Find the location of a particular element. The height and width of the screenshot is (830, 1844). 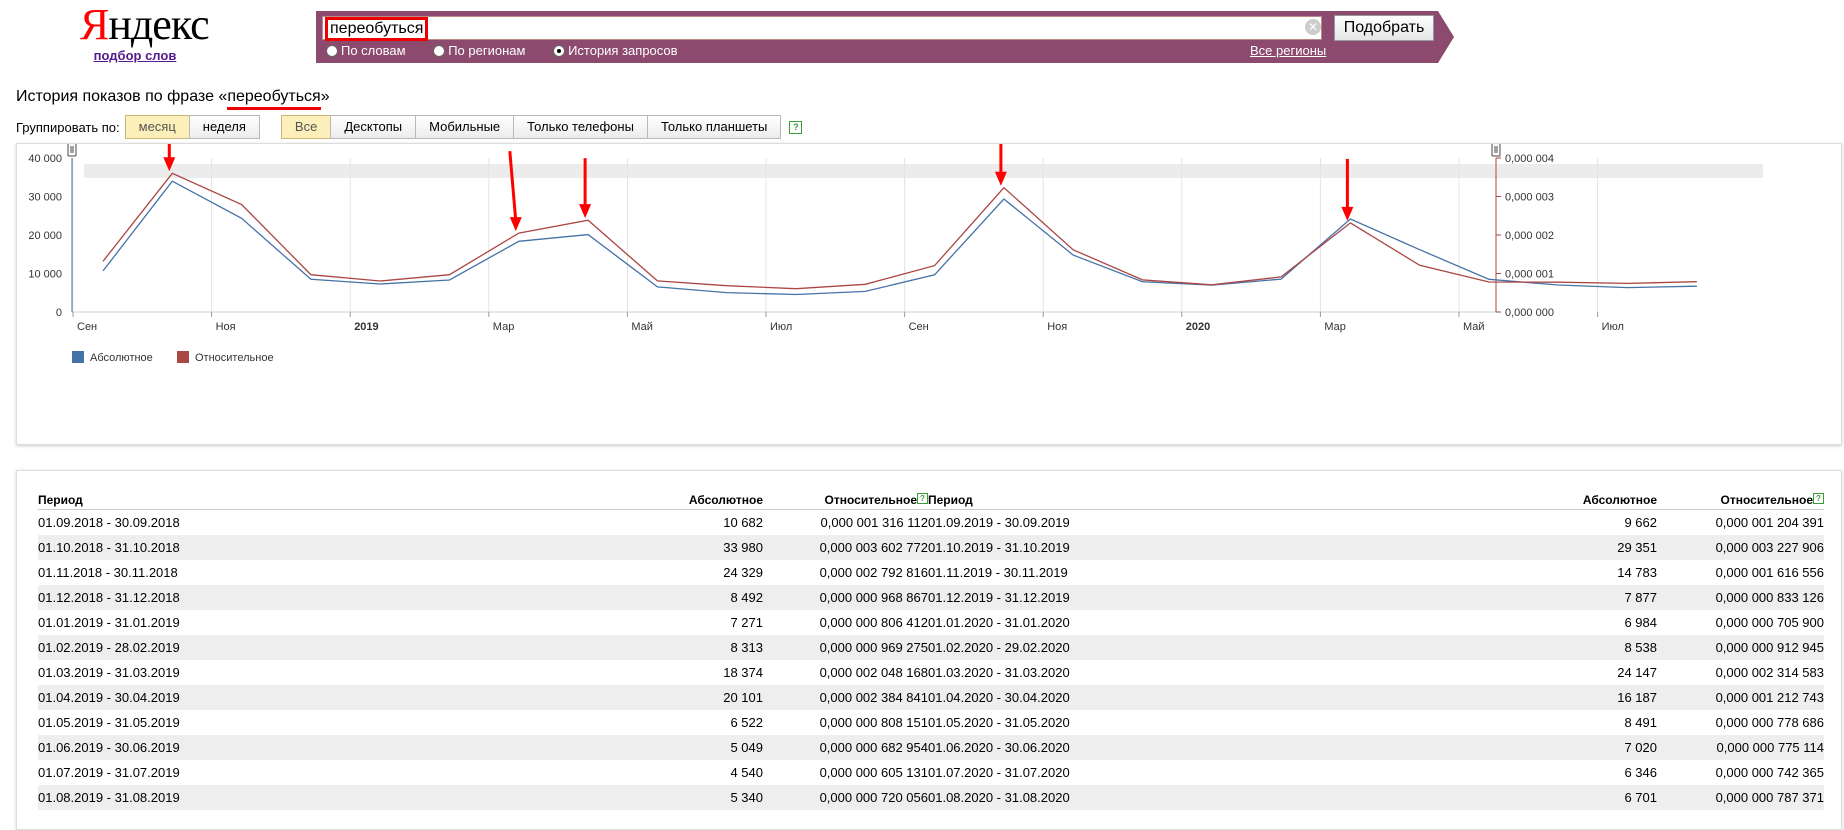

y-left-tick-label: 30 000 is located at coordinates (45, 198).